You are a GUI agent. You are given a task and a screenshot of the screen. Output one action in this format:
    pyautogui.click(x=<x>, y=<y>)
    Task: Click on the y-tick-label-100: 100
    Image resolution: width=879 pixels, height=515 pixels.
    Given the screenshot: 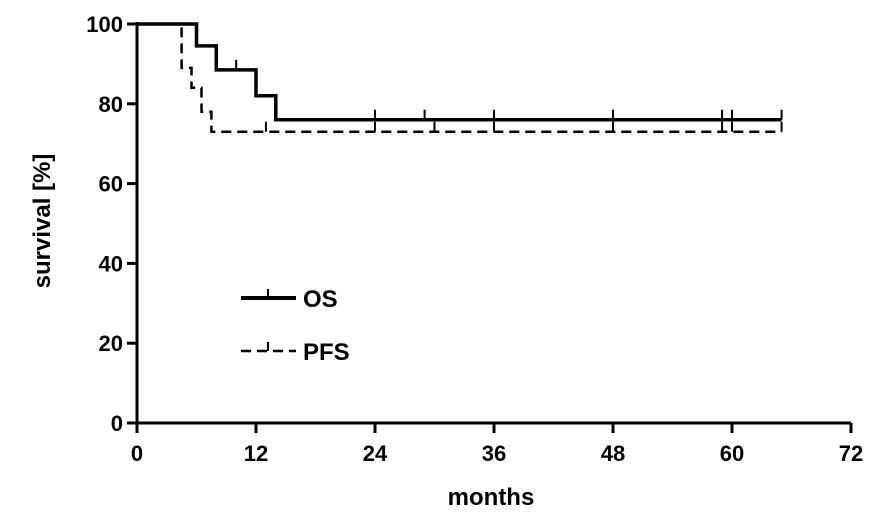 What is the action you would take?
    pyautogui.click(x=104, y=24)
    